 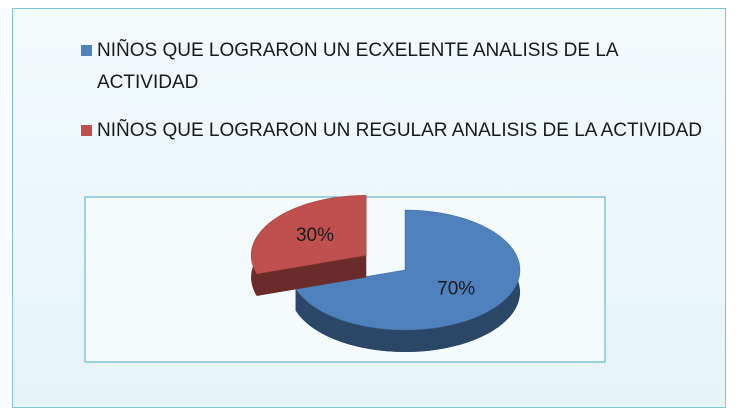 I want to click on data-label: 30%, so click(x=315, y=235).